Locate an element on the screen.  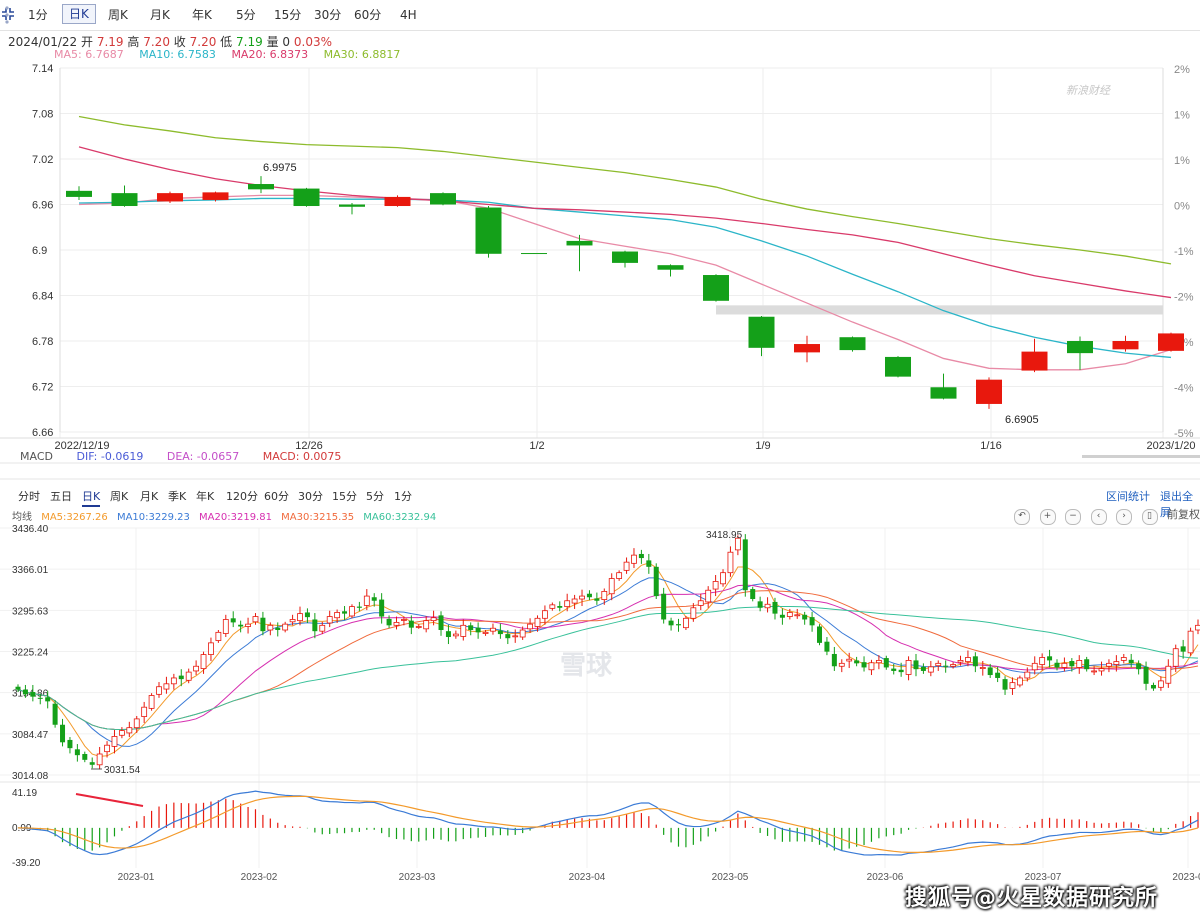
x-tick-label-bottom: 2023-06 is located at coordinates (885, 877).